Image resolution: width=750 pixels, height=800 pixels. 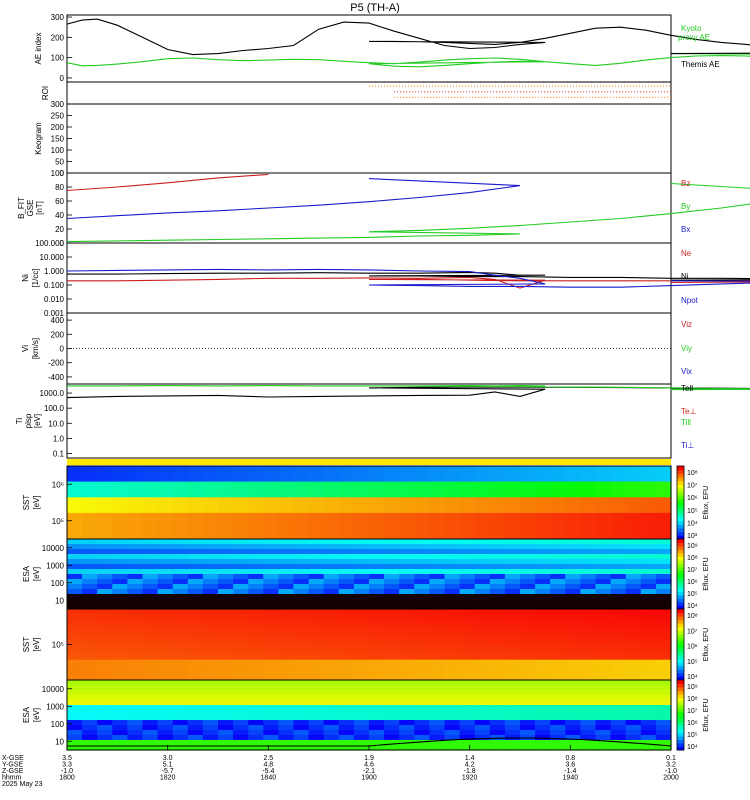 I want to click on x-tick-label: 2000, so click(x=671, y=778).